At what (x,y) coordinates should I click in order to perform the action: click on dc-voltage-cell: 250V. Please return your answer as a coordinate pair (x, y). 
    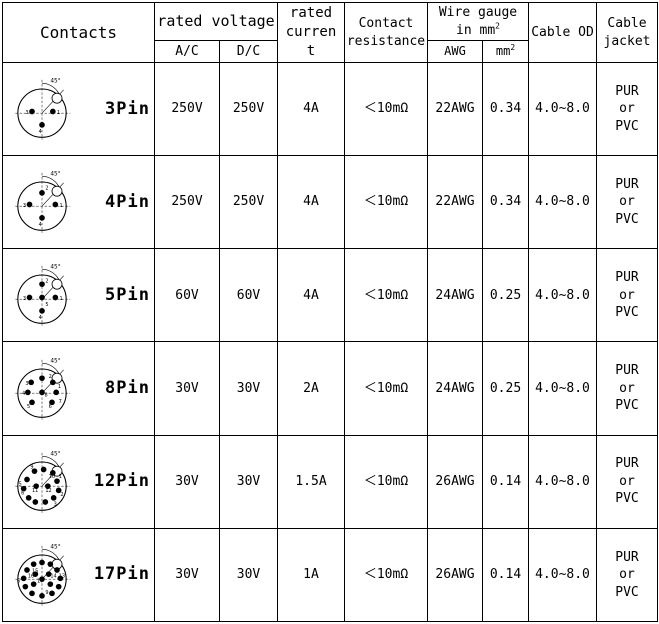
    Looking at the image, I should click on (248, 109).